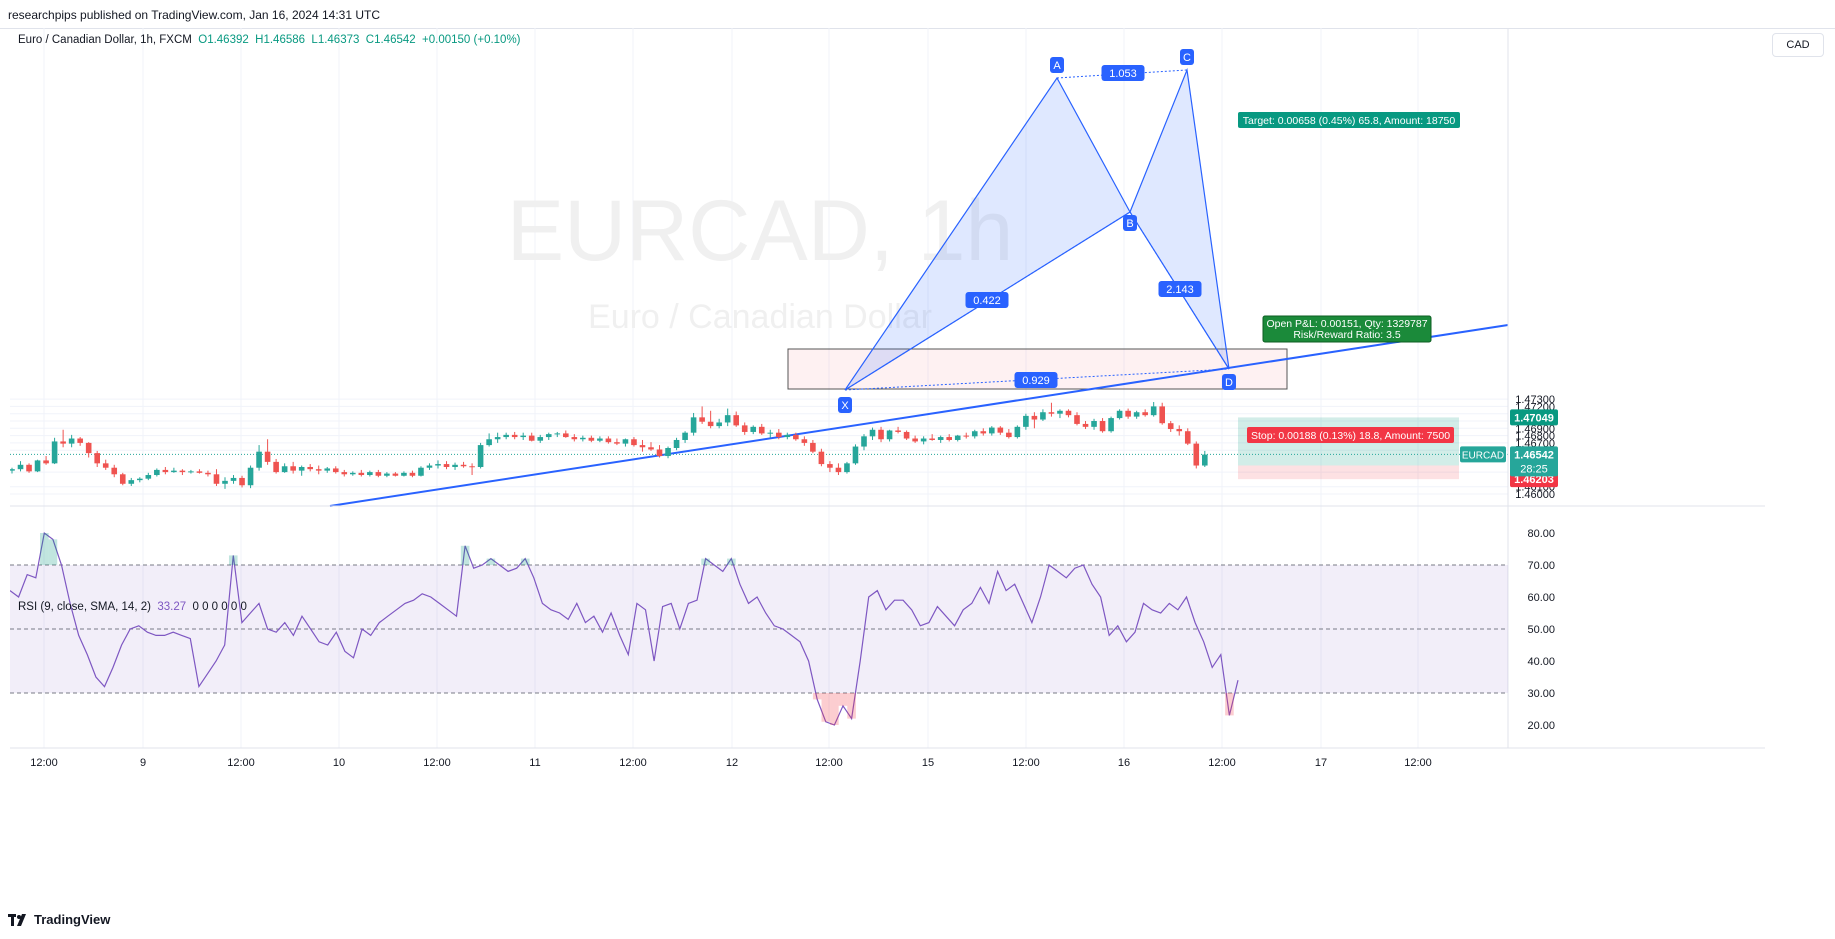 This screenshot has width=1835, height=939. What do you see at coordinates (1541, 726) in the screenshot?
I see `rsi-tick: 20.00` at bounding box center [1541, 726].